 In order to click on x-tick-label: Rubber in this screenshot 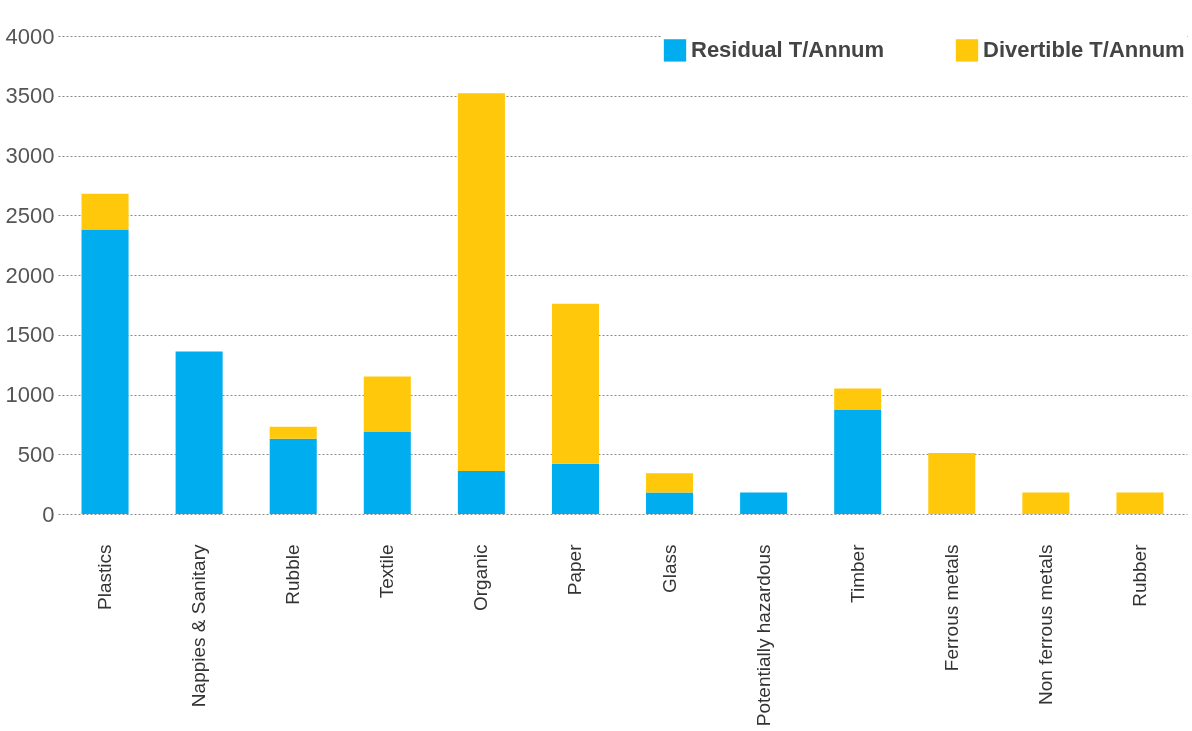, I will do `click(1139, 575)`.